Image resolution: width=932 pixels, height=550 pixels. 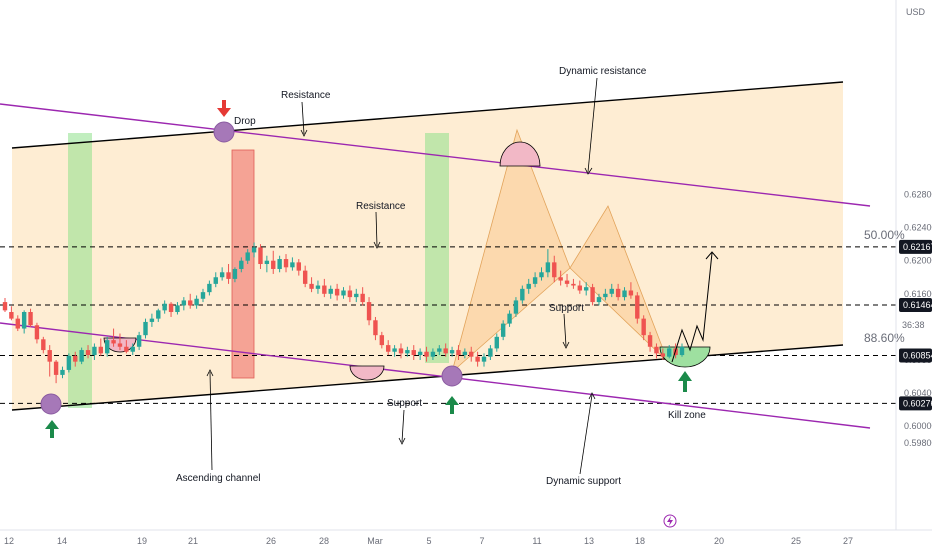 What do you see at coordinates (588, 171) in the screenshot?
I see `pointer-dynamic-resistance-head` at bounding box center [588, 171].